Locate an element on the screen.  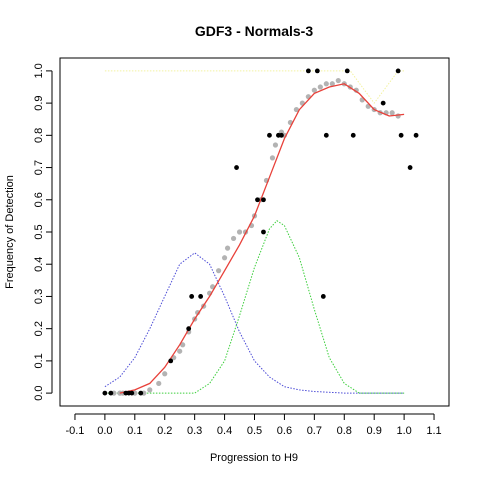
y-tick-label: 1.0 is located at coordinates (39, 70).